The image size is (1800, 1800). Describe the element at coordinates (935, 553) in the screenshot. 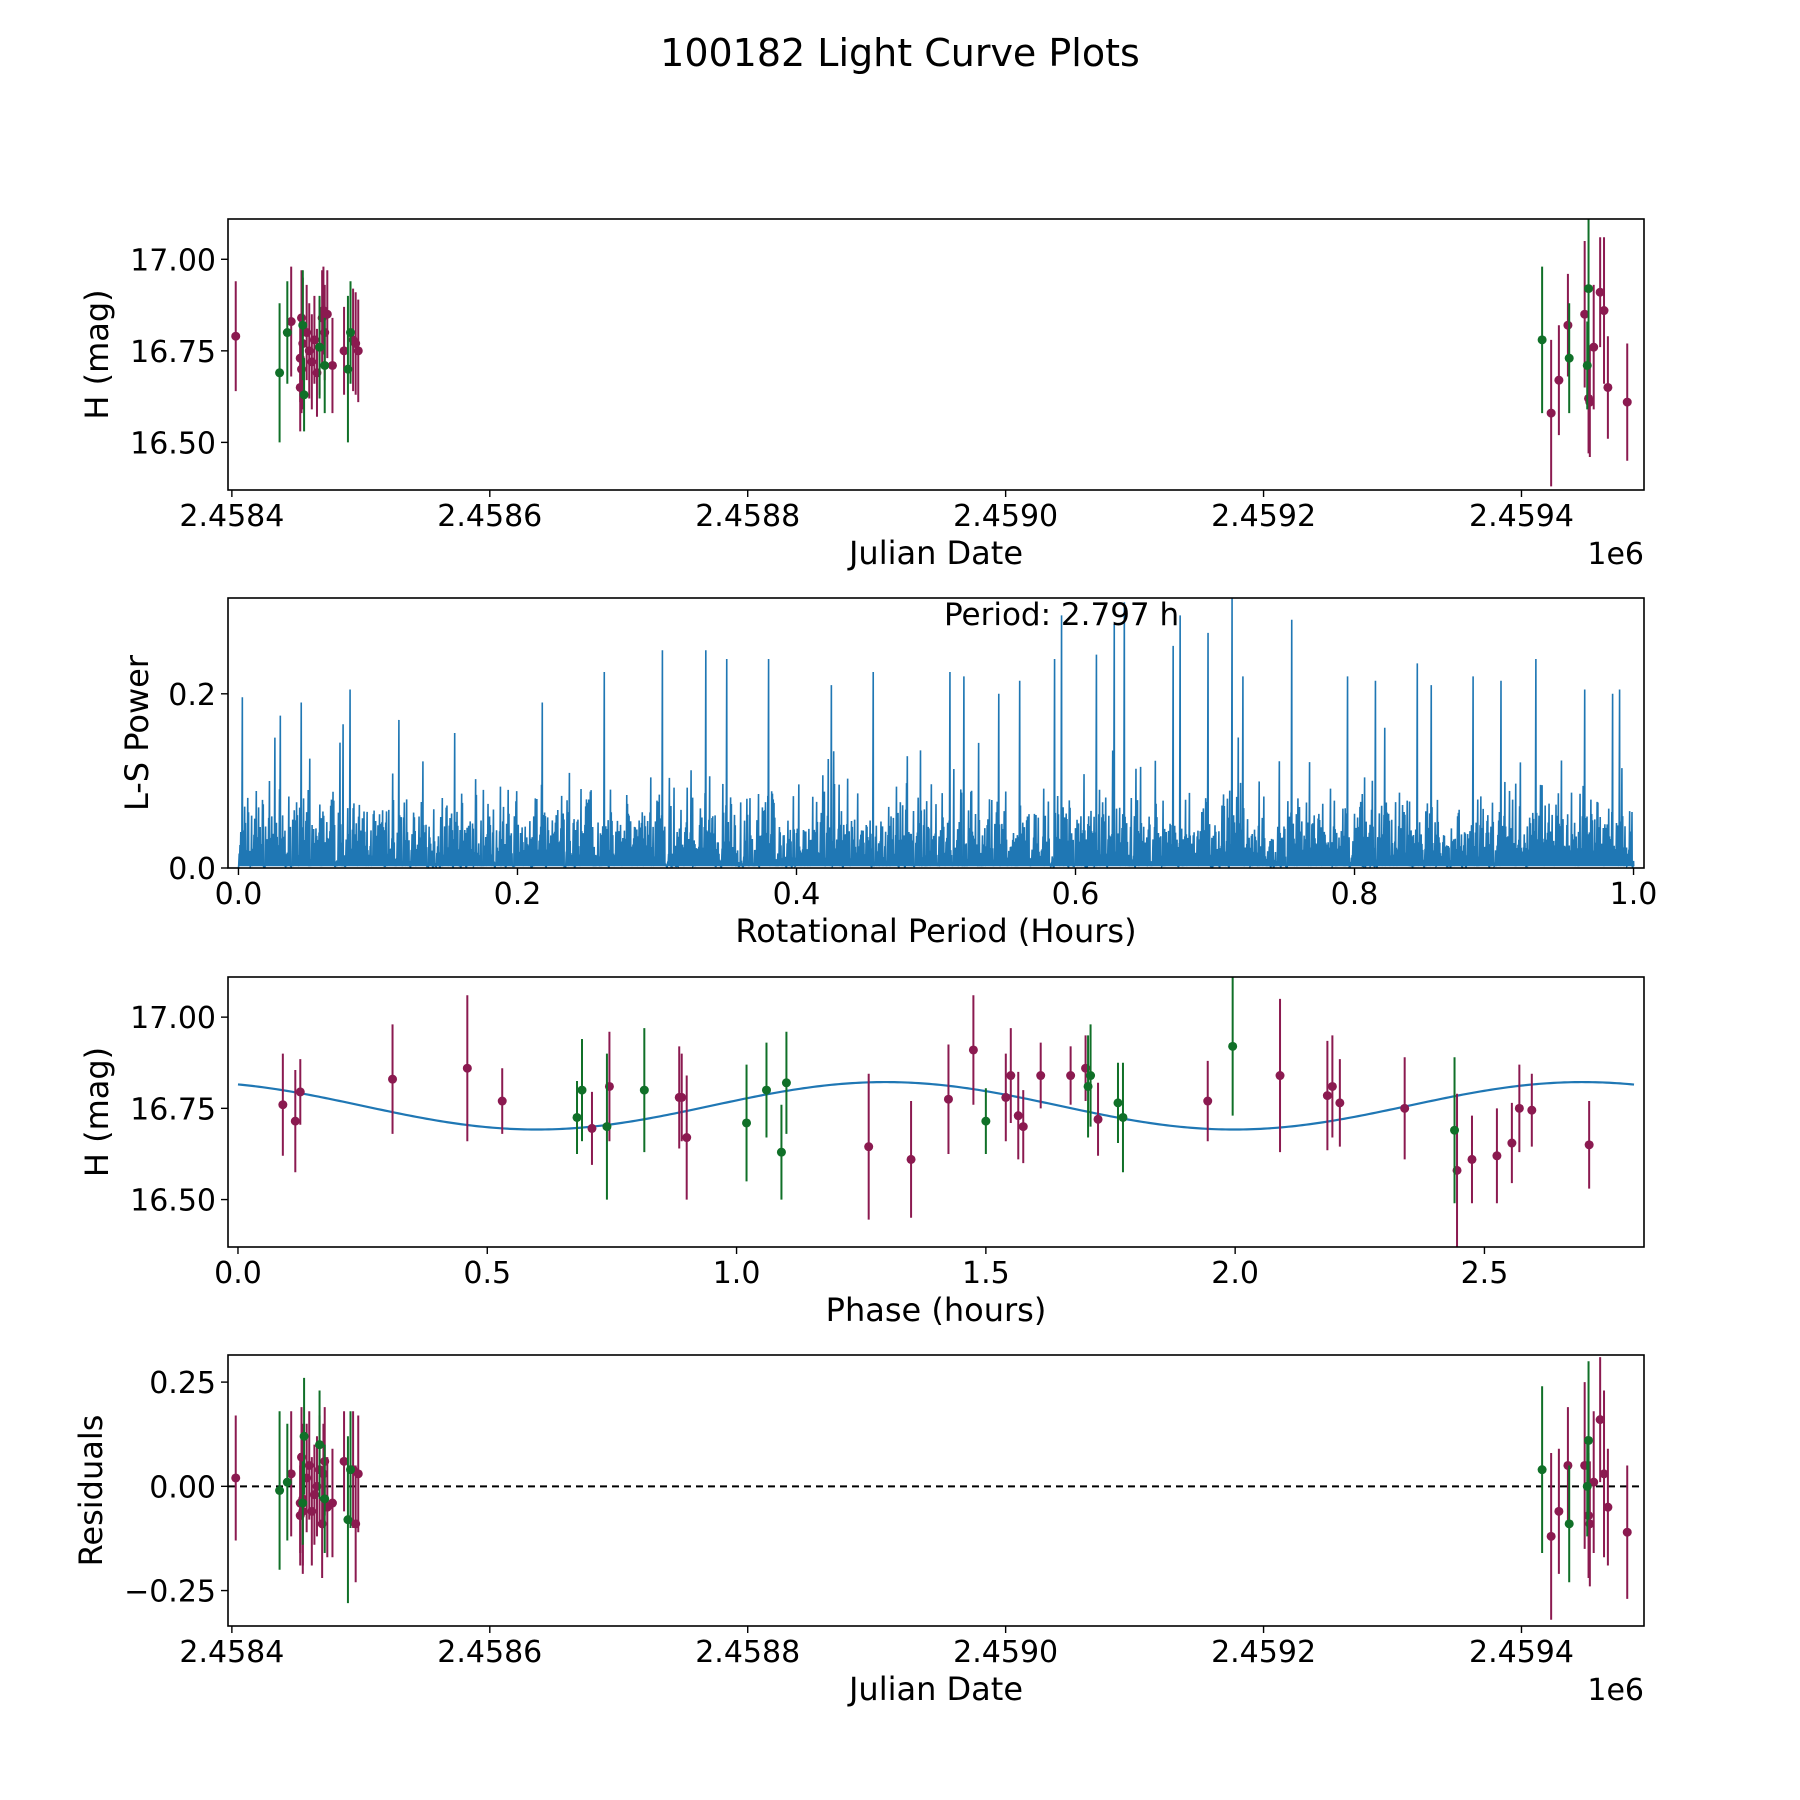

I see `x-axis-label: Julian Date` at that location.